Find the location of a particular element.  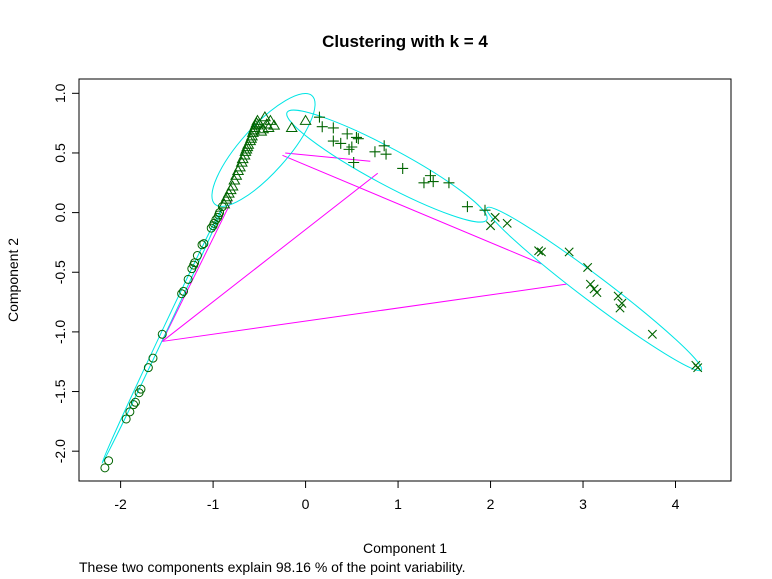

y-tick-label: -0.5 is located at coordinates (60, 272).